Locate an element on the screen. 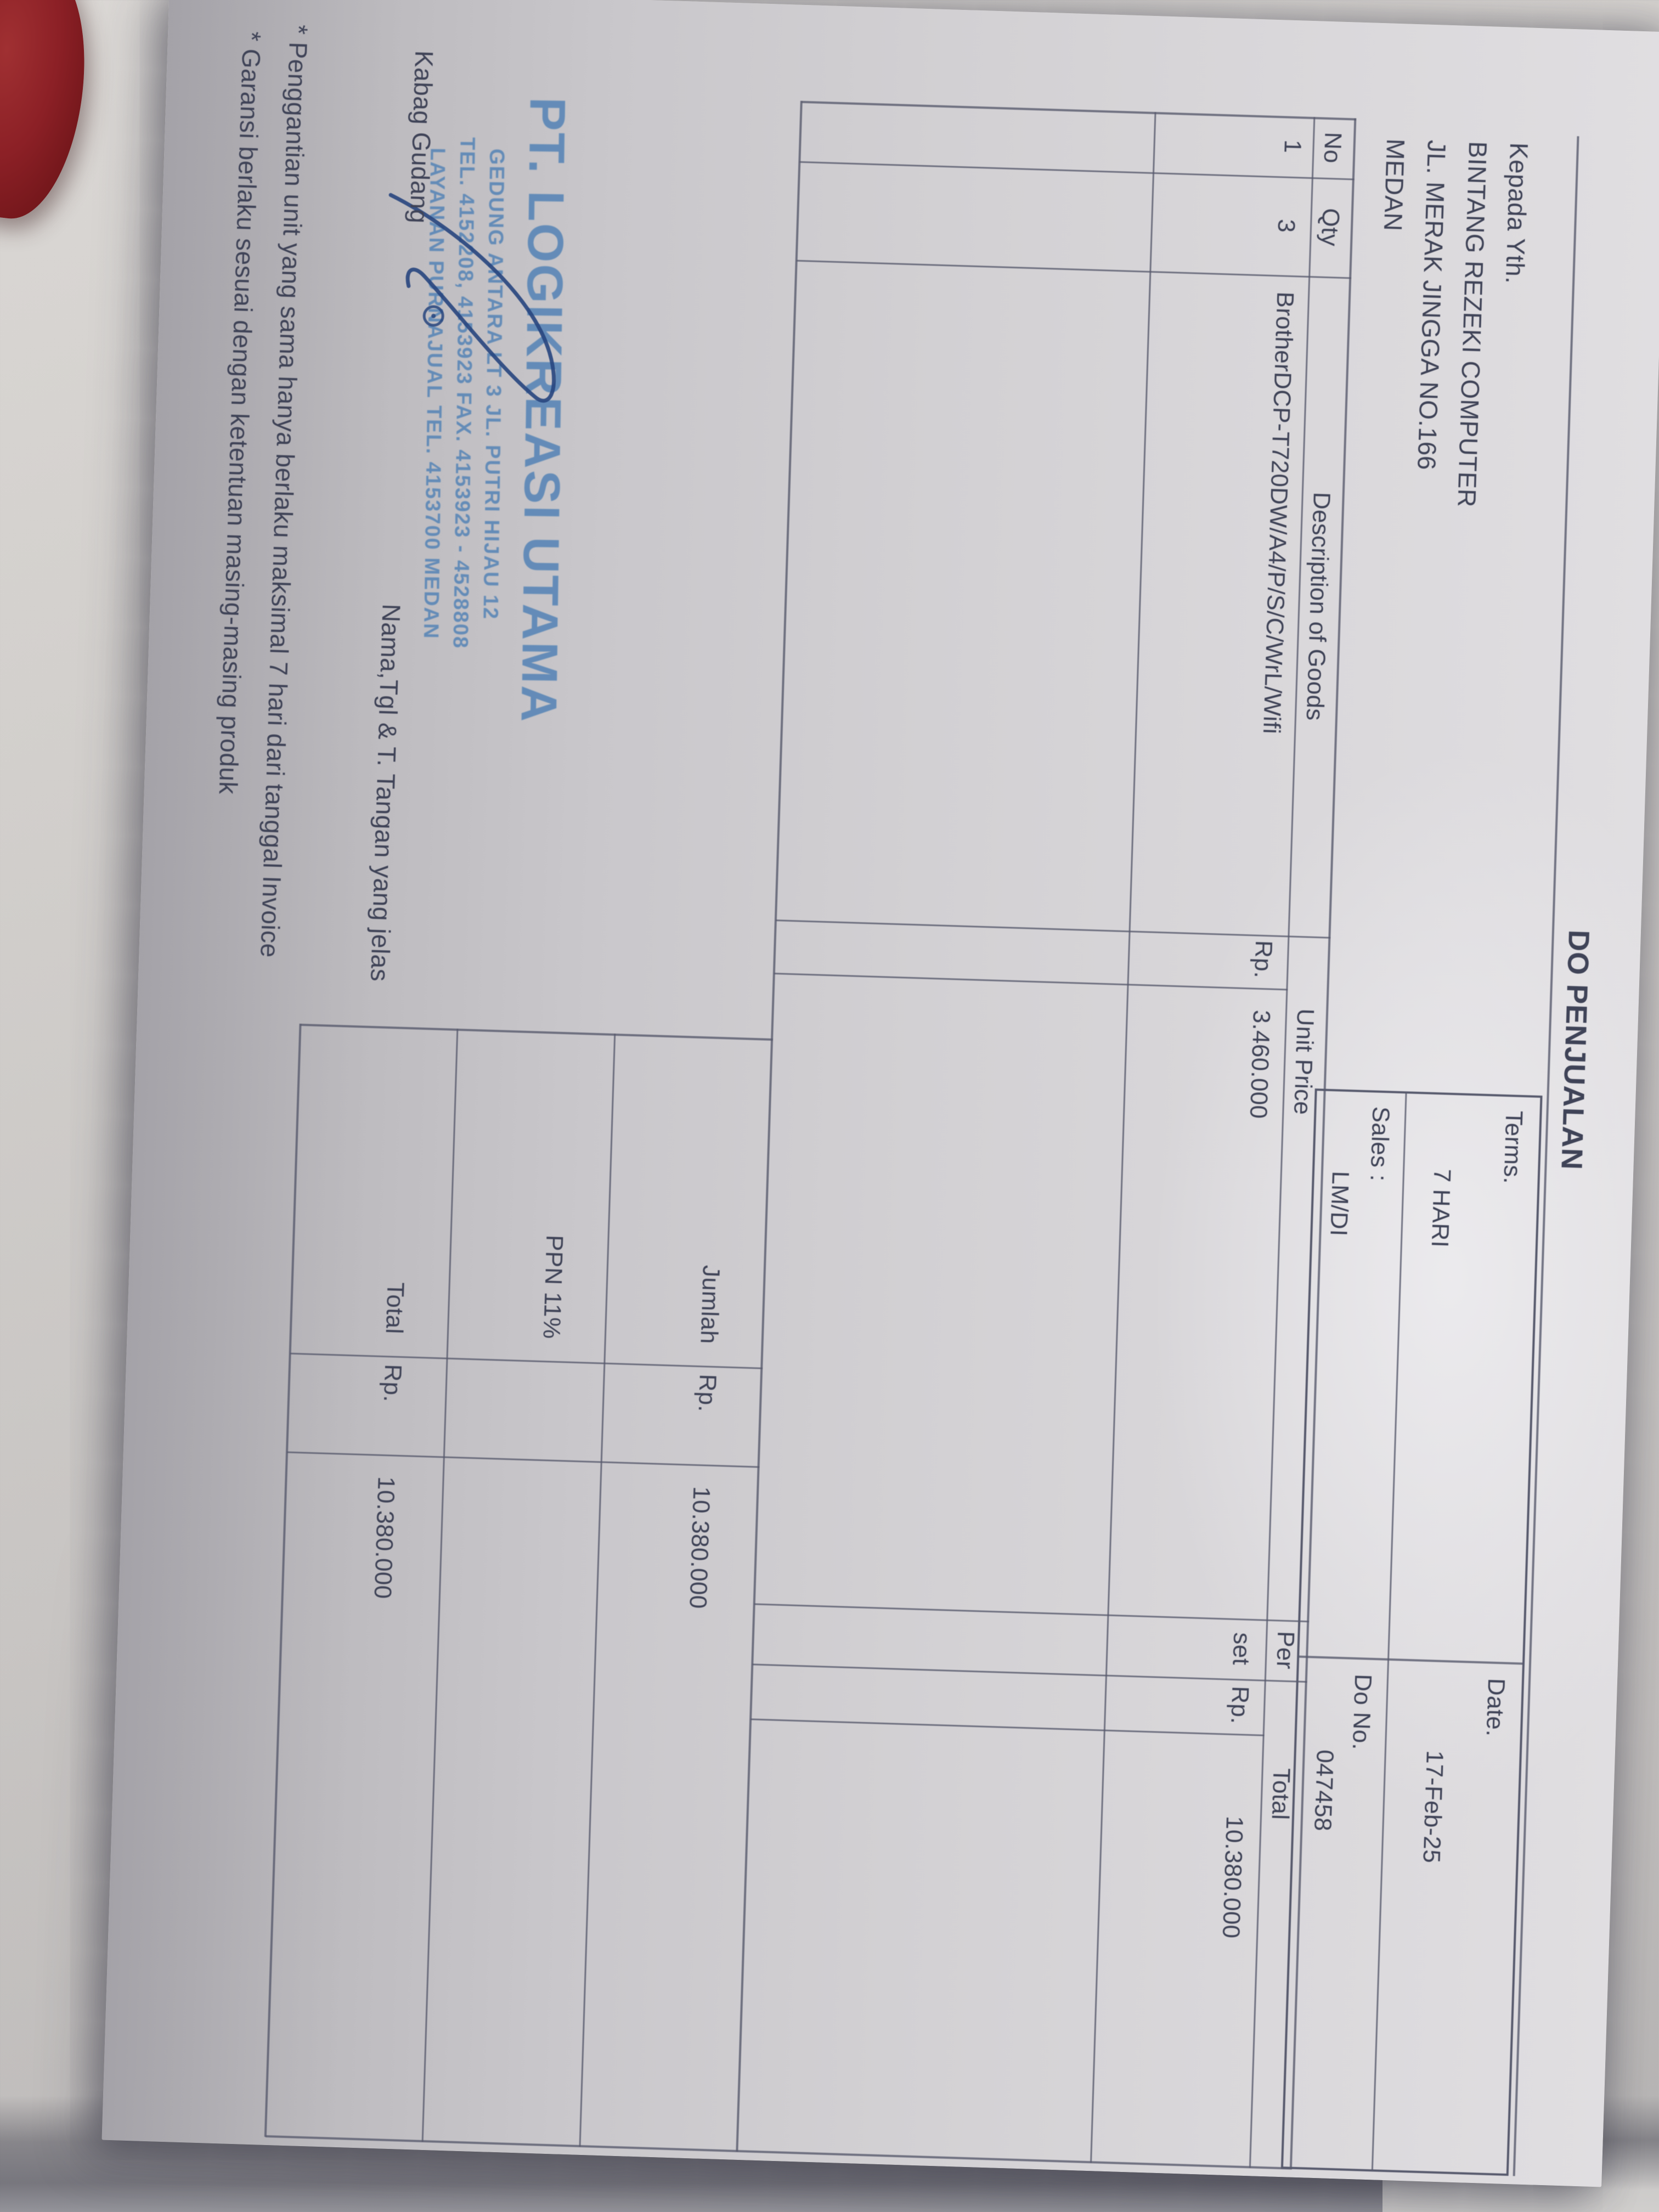  item-description: BrotherDCP-T720DW/A4/P/S/C/WrL/Wifi is located at coordinates (1279, 513).